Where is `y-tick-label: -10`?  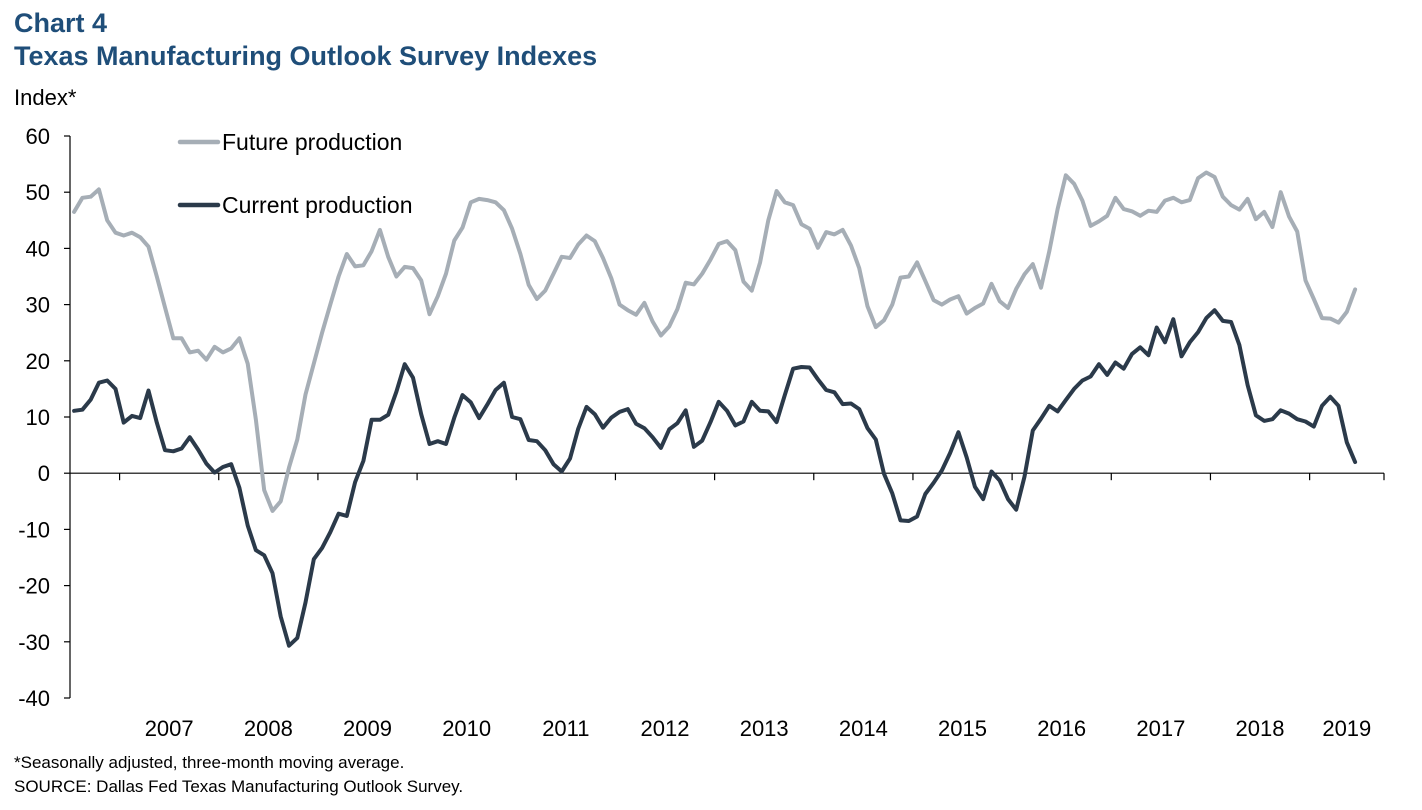 y-tick-label: -10 is located at coordinates (34, 529).